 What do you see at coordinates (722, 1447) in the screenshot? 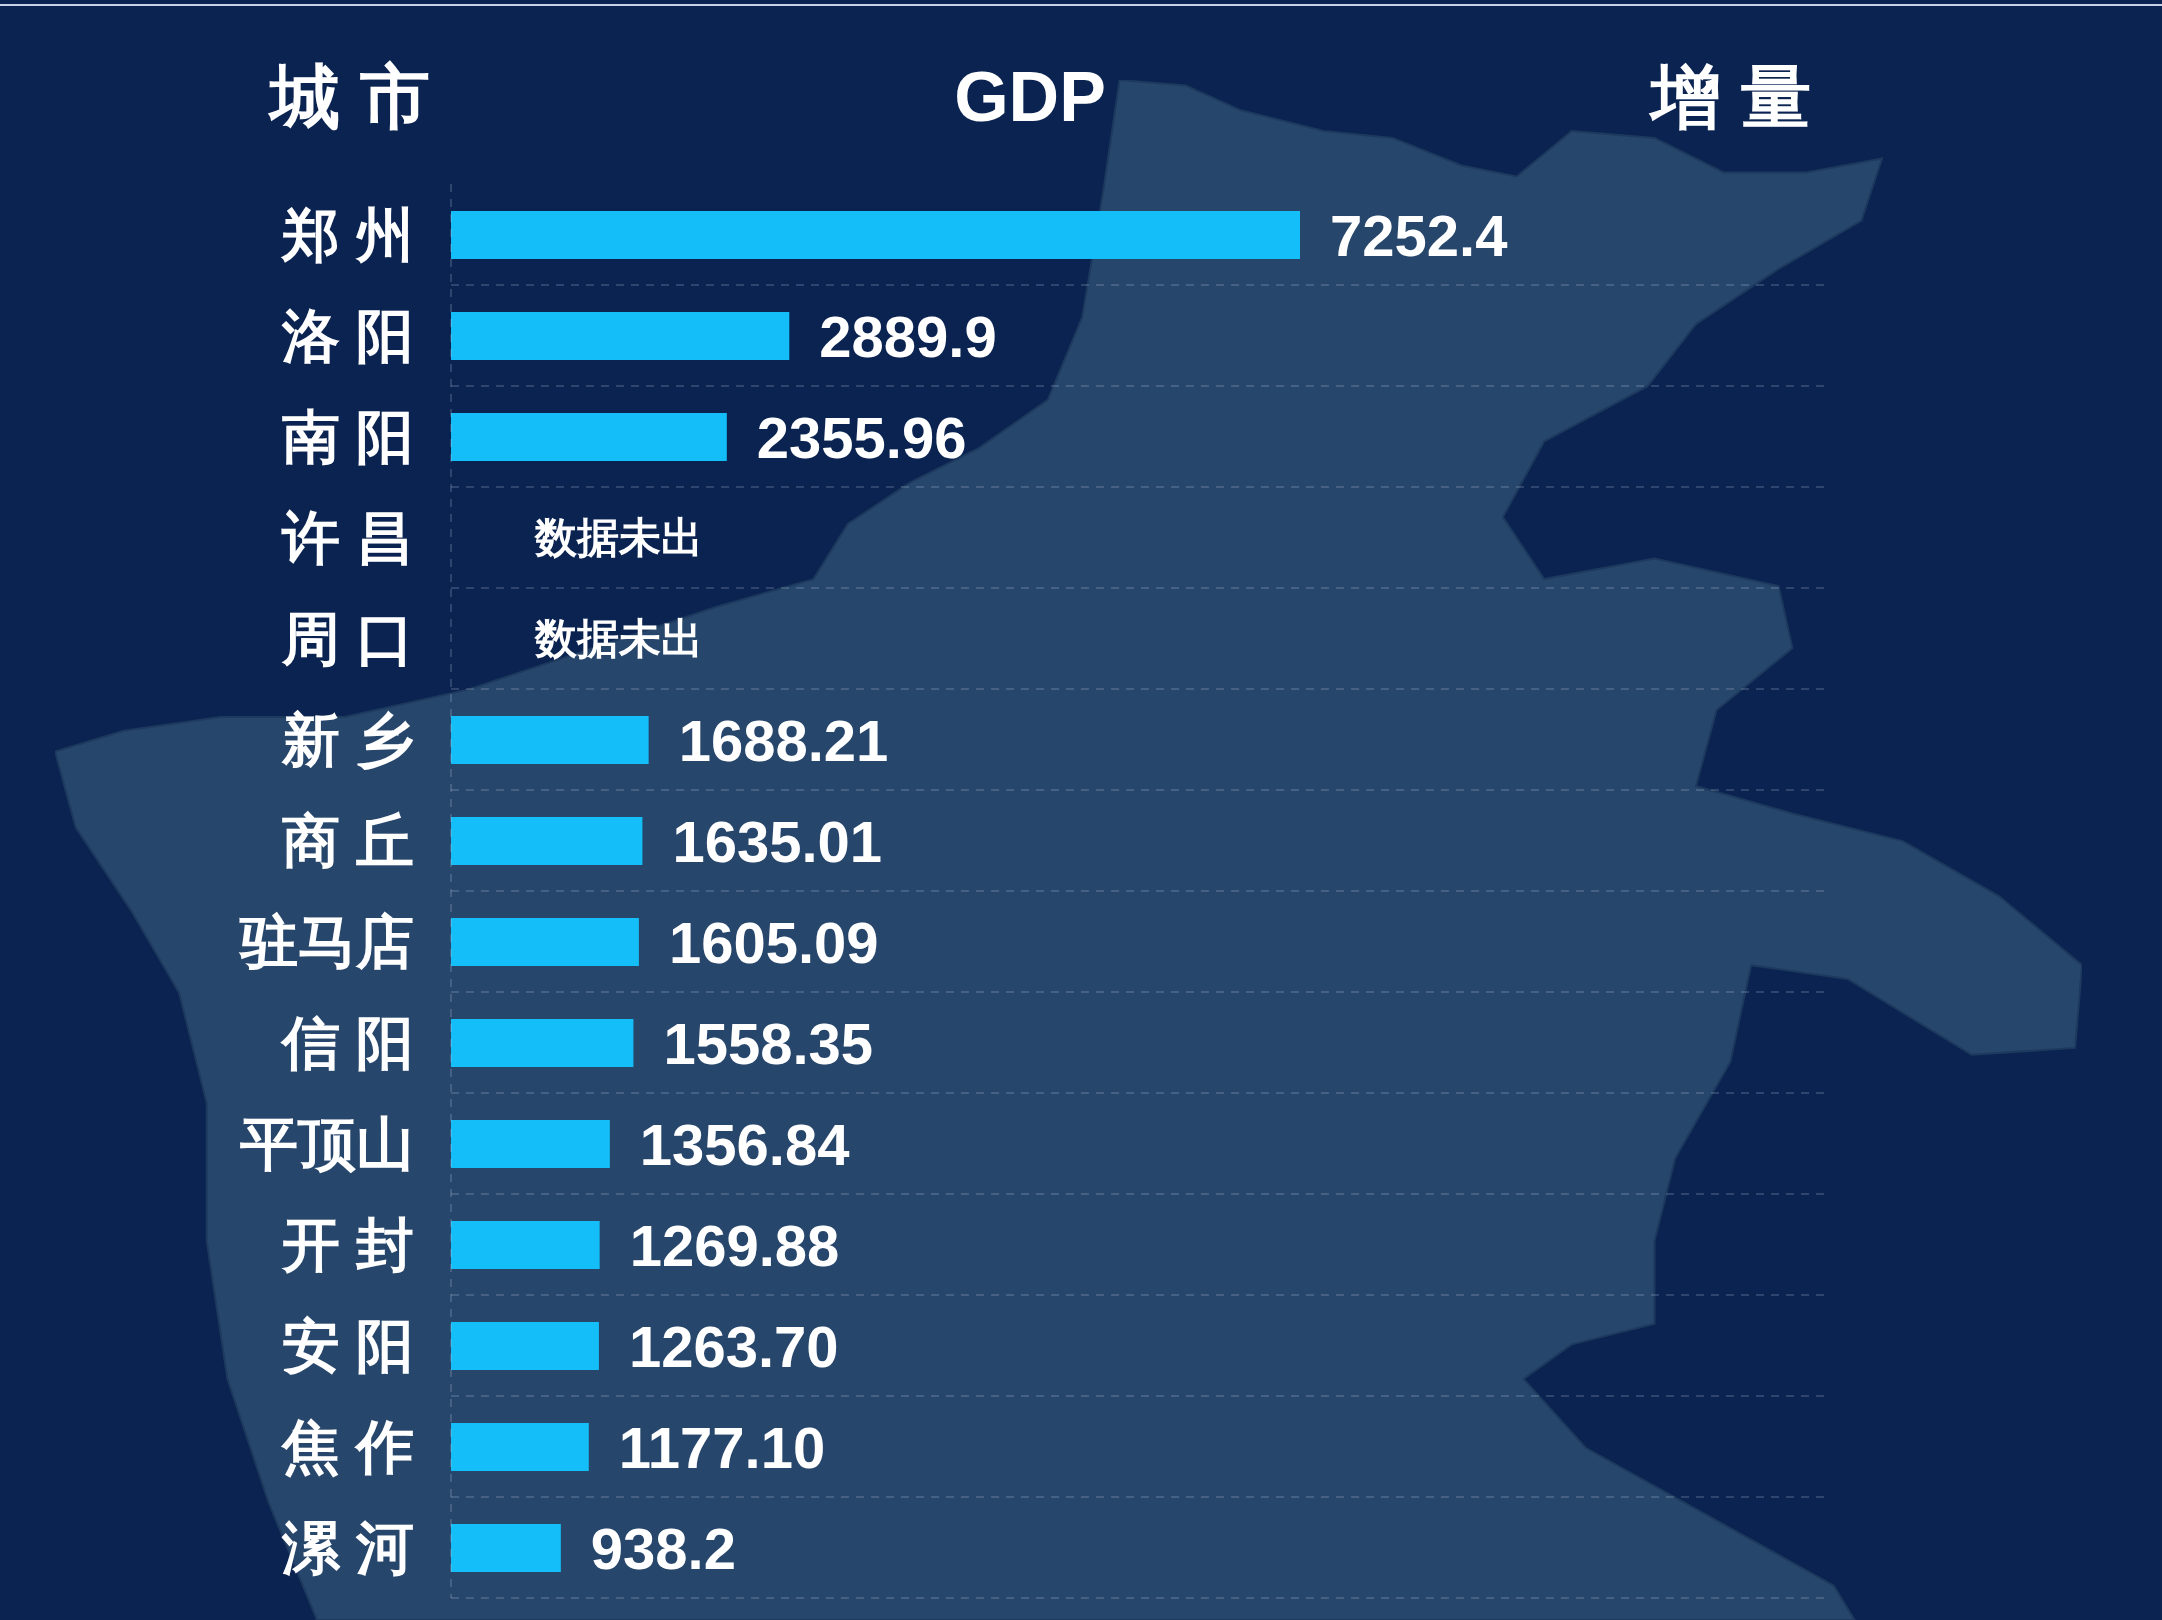
I see `data-label: 1177.10` at bounding box center [722, 1447].